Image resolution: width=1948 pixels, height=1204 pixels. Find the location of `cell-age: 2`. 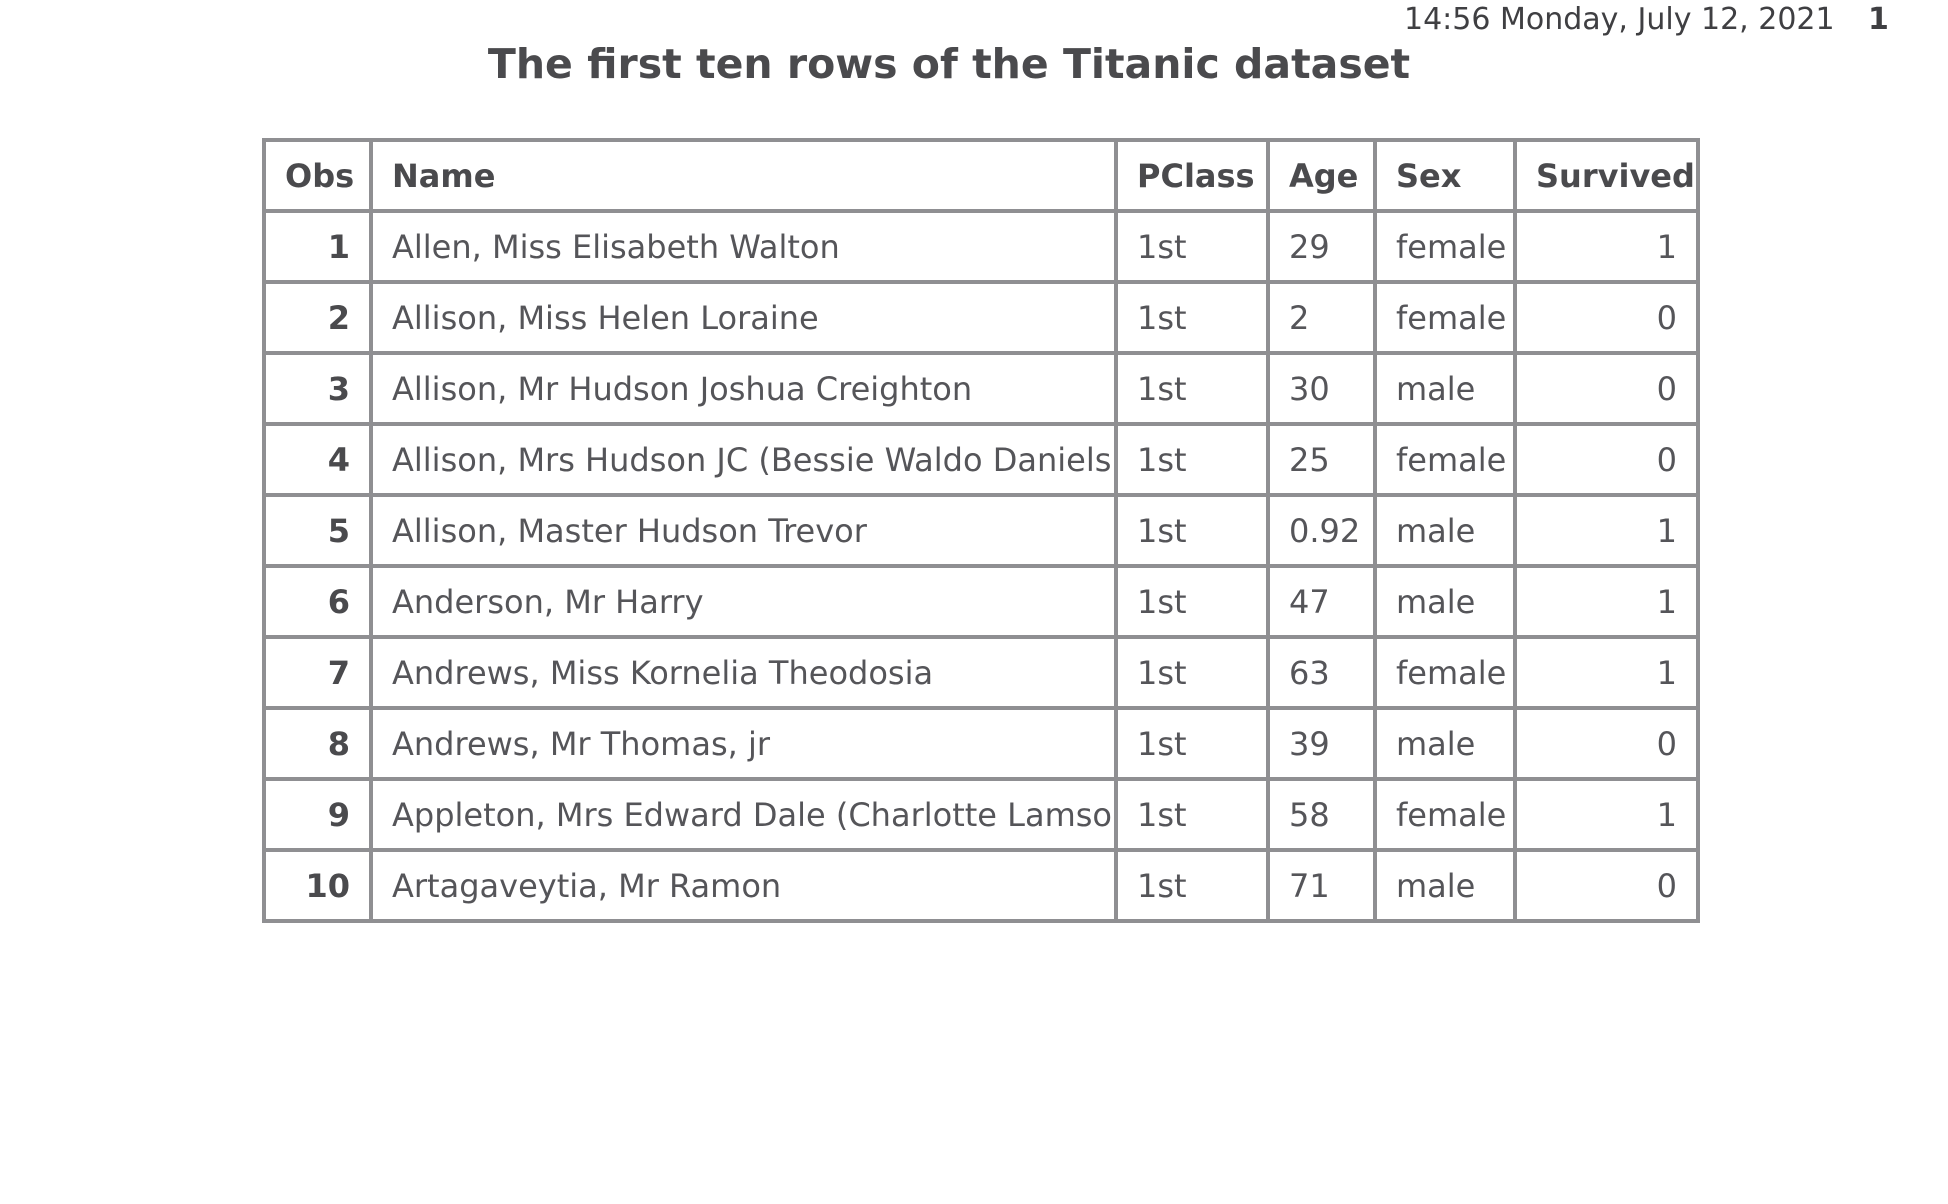

cell-age: 2 is located at coordinates (1321, 317).